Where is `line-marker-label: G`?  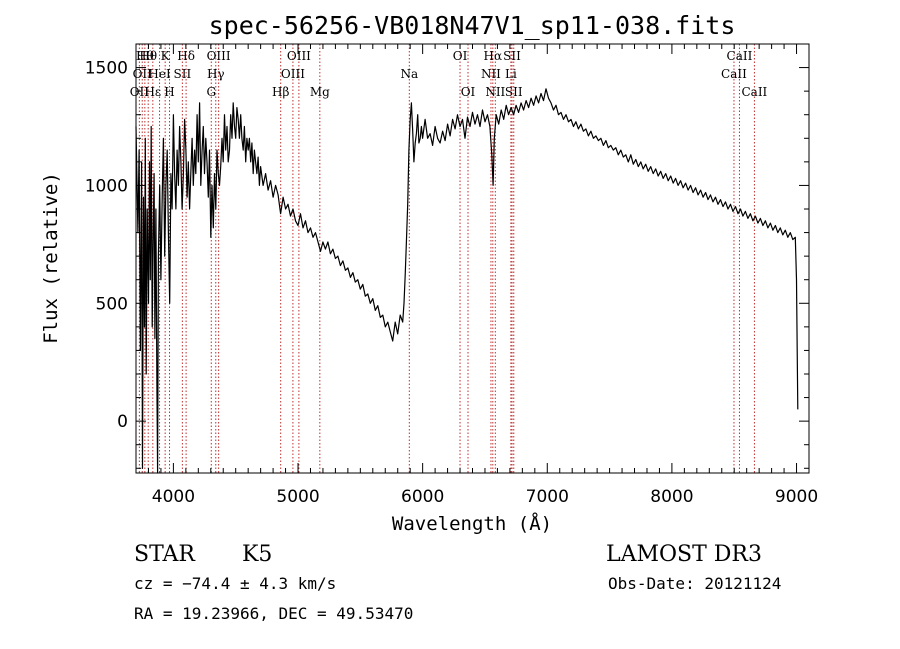
line-marker-label: G is located at coordinates (211, 92).